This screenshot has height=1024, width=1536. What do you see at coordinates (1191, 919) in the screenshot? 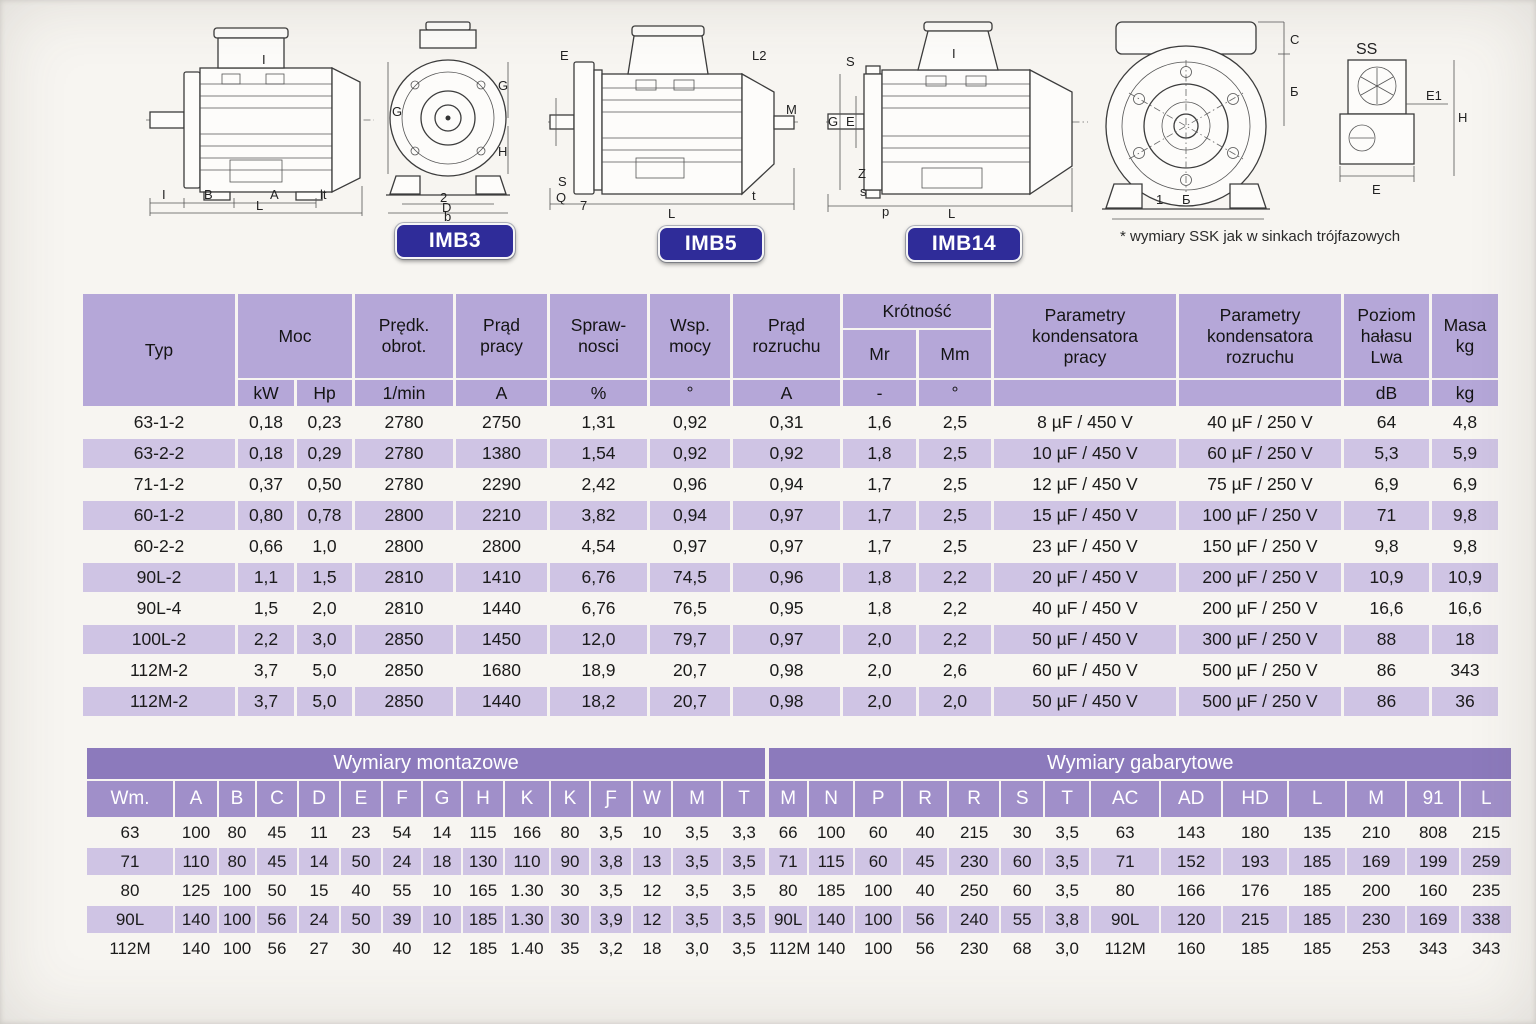
I see `cell: 120` at bounding box center [1191, 919].